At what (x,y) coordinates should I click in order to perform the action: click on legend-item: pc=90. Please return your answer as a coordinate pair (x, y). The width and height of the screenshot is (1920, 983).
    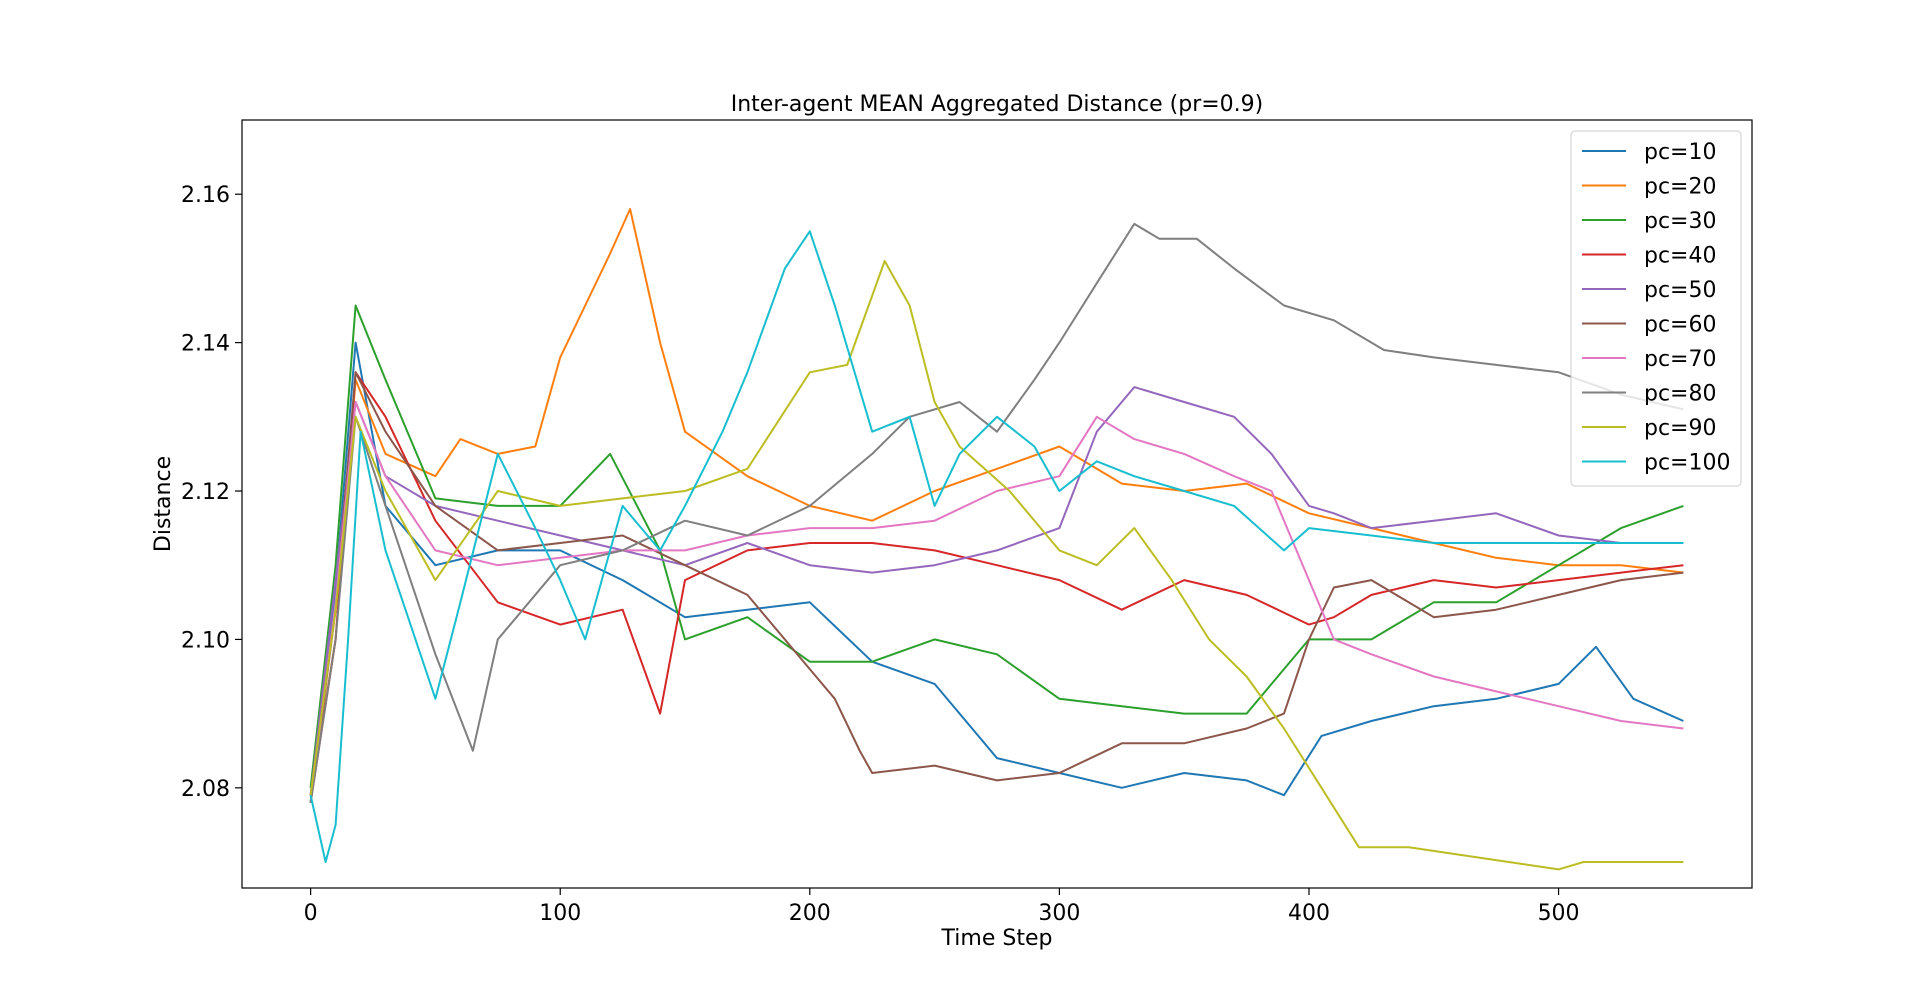
    Looking at the image, I should click on (1649, 428).